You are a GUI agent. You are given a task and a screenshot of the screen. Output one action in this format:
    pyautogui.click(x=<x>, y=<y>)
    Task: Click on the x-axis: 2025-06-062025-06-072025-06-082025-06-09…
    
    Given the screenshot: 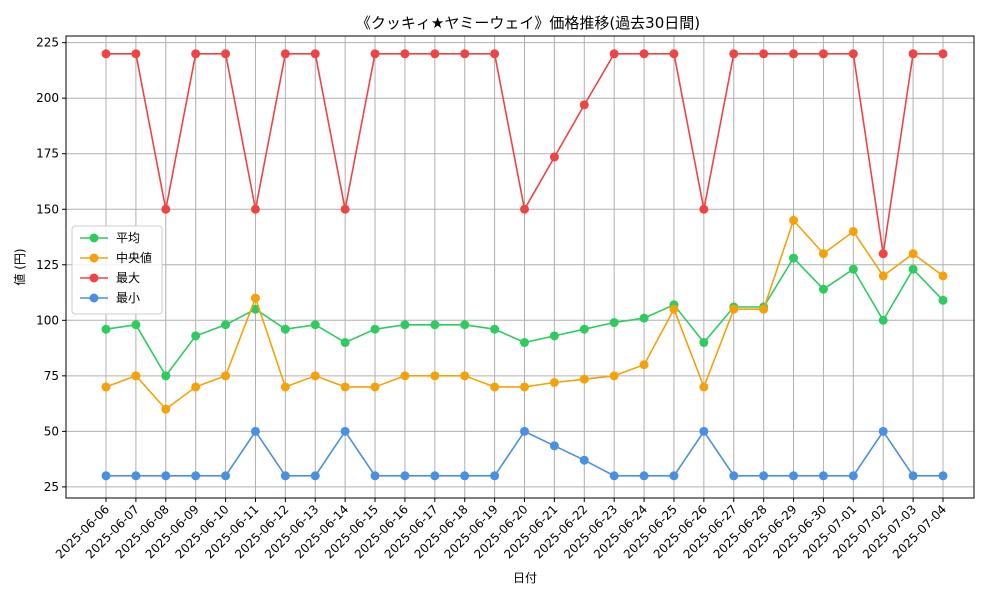 What is the action you would take?
    pyautogui.click(x=501, y=529)
    